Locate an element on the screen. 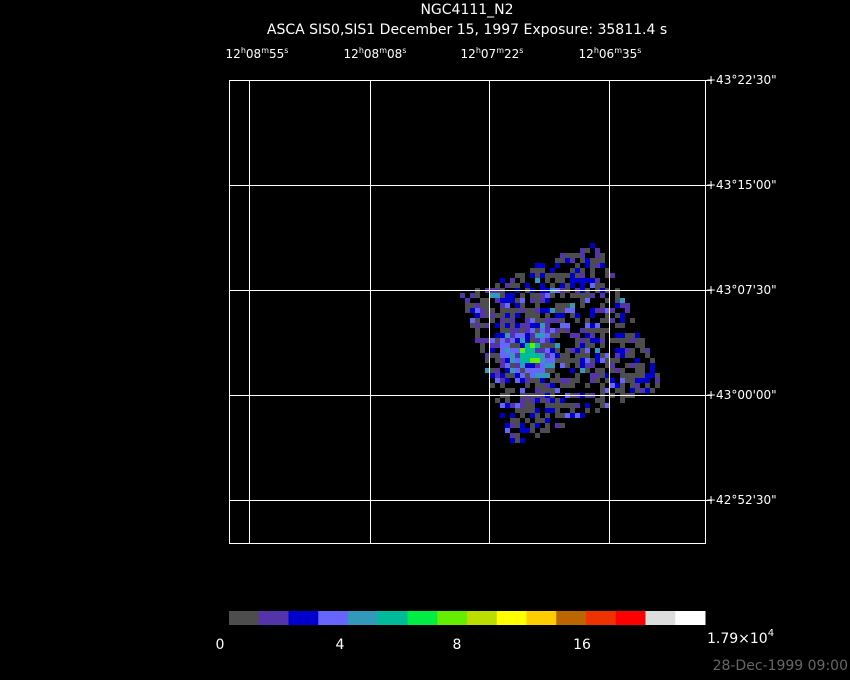 The width and height of the screenshot is (850, 680). dec-label: +43°15'00" is located at coordinates (741, 185).